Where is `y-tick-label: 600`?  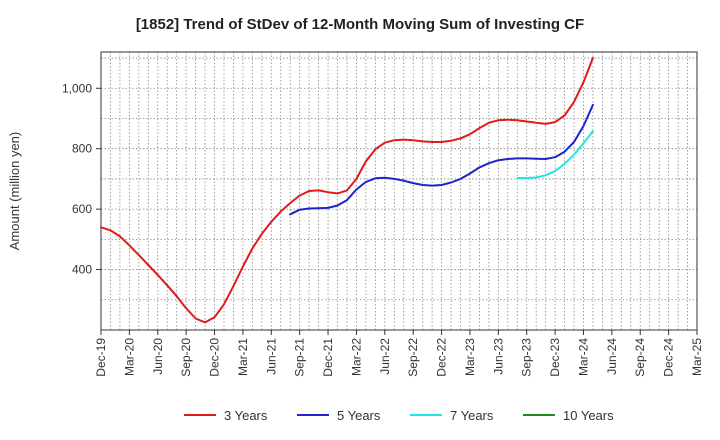
y-tick-label: 600 is located at coordinates (82, 209).